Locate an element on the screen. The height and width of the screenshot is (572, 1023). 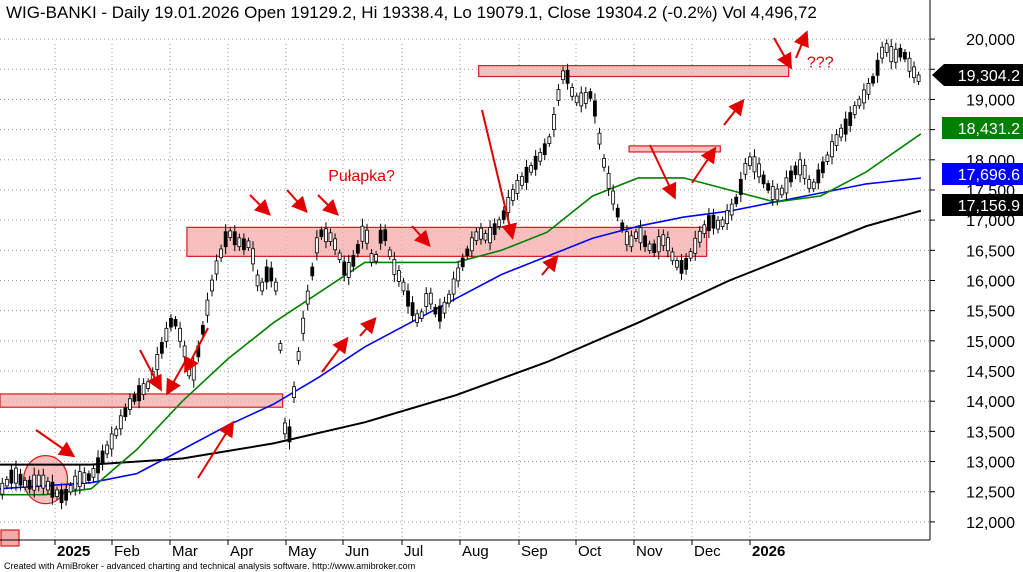
price-badge: 17,696.6 is located at coordinates (982, 174).